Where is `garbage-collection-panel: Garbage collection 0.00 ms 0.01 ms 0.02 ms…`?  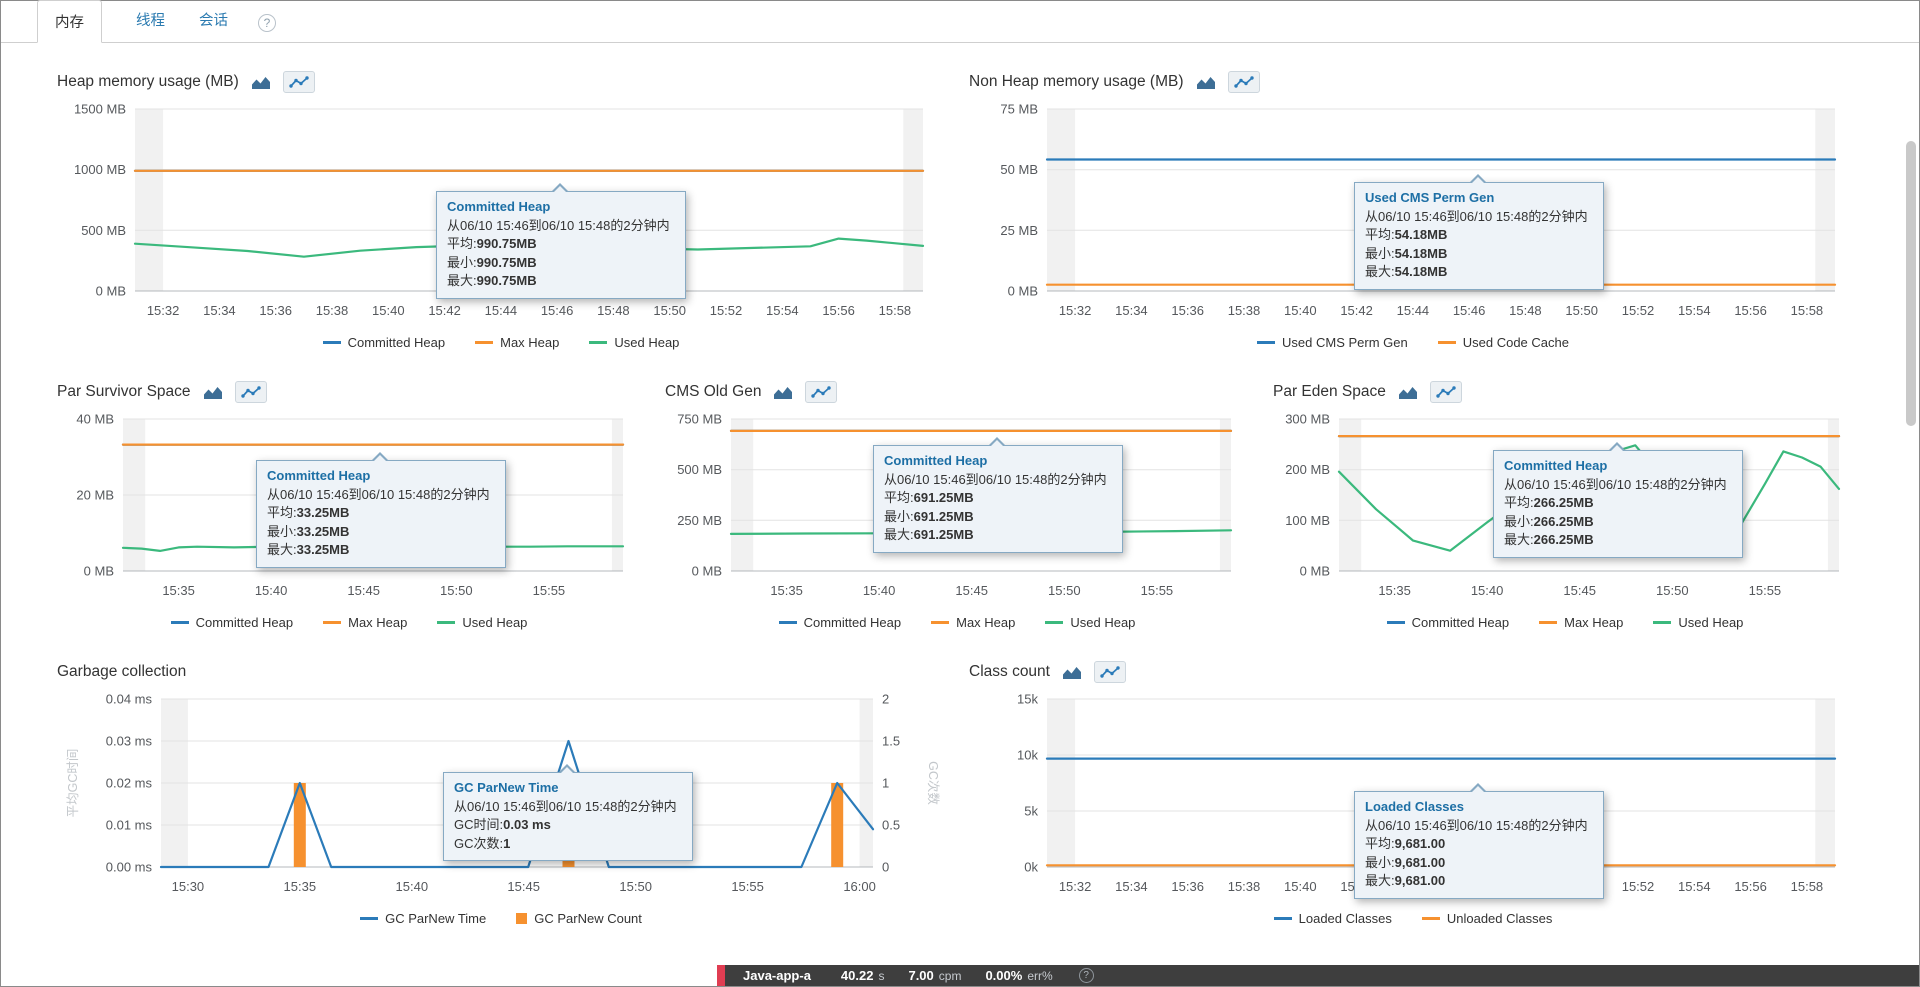
garbage-collection-panel: Garbage collection 0.00 ms 0.01 ms 0.02 ms… is located at coordinates (501, 797).